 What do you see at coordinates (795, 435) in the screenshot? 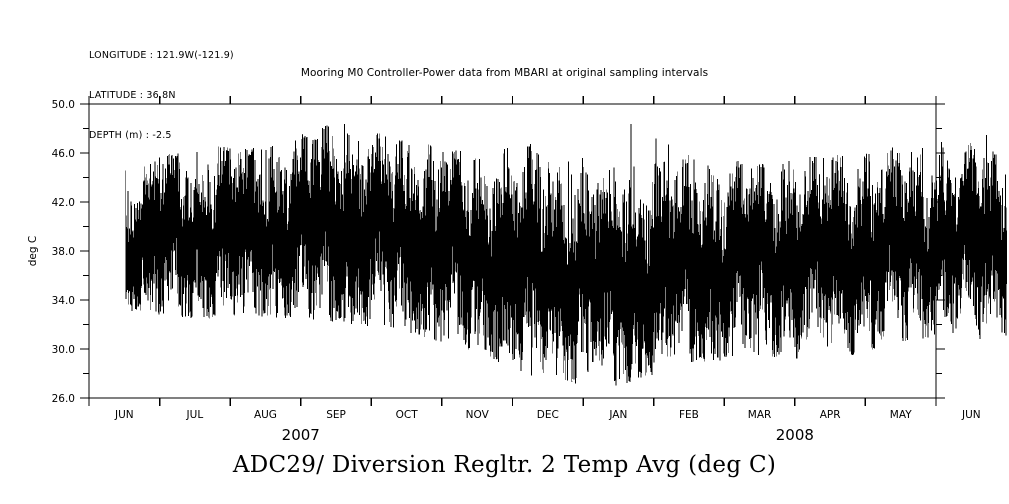
I see `x-year-label: 2008` at bounding box center [795, 435].